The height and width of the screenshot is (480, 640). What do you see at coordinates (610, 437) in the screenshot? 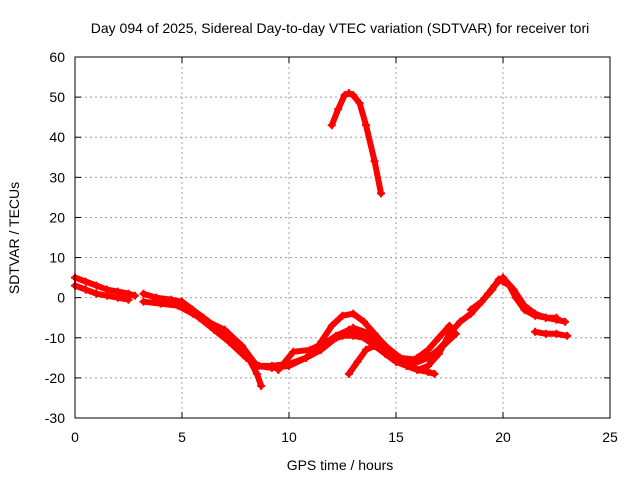
I see `x-tick-label: 25` at bounding box center [610, 437].